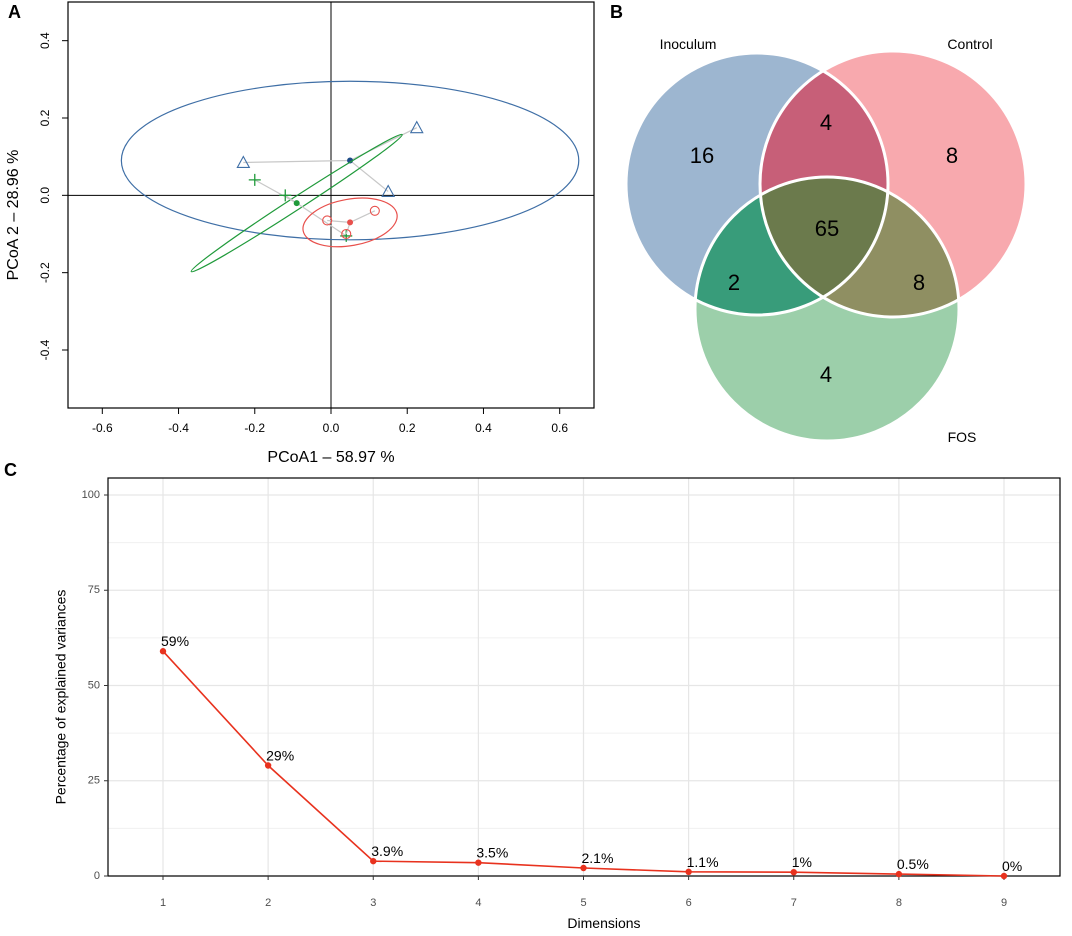  I want to click on pcoa-ellipse-inoculum, so click(350, 160).